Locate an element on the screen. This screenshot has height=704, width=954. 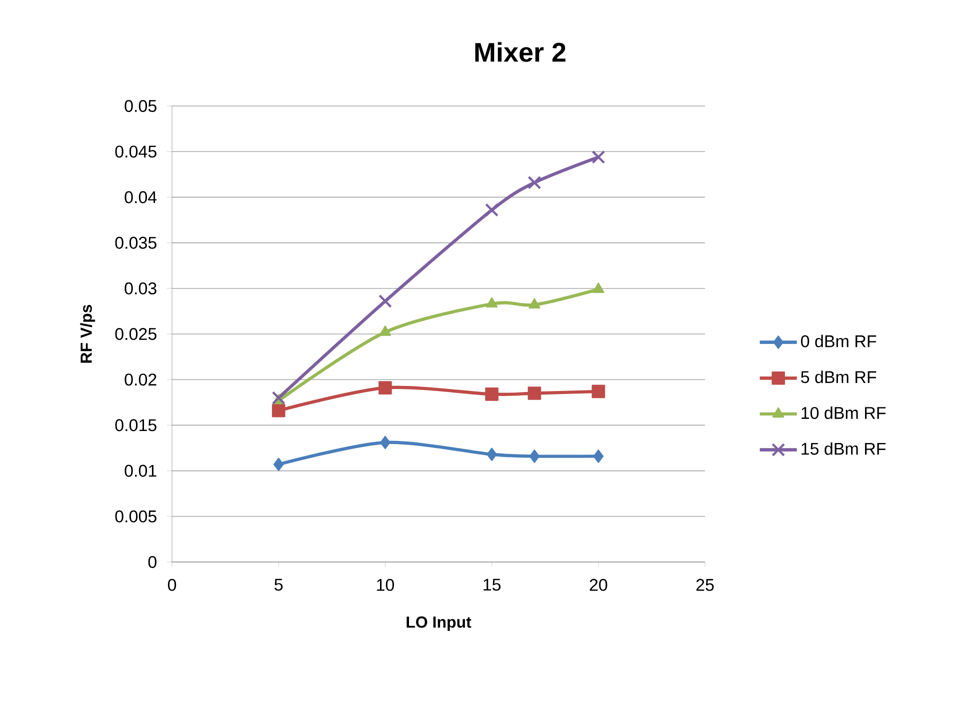
y-tick-label: 0.045 is located at coordinates (135, 152).